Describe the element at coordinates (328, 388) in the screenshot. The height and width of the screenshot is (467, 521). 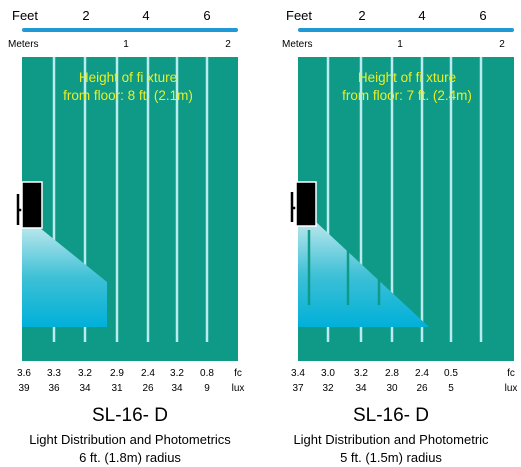
I see `lux-value: 32` at that location.